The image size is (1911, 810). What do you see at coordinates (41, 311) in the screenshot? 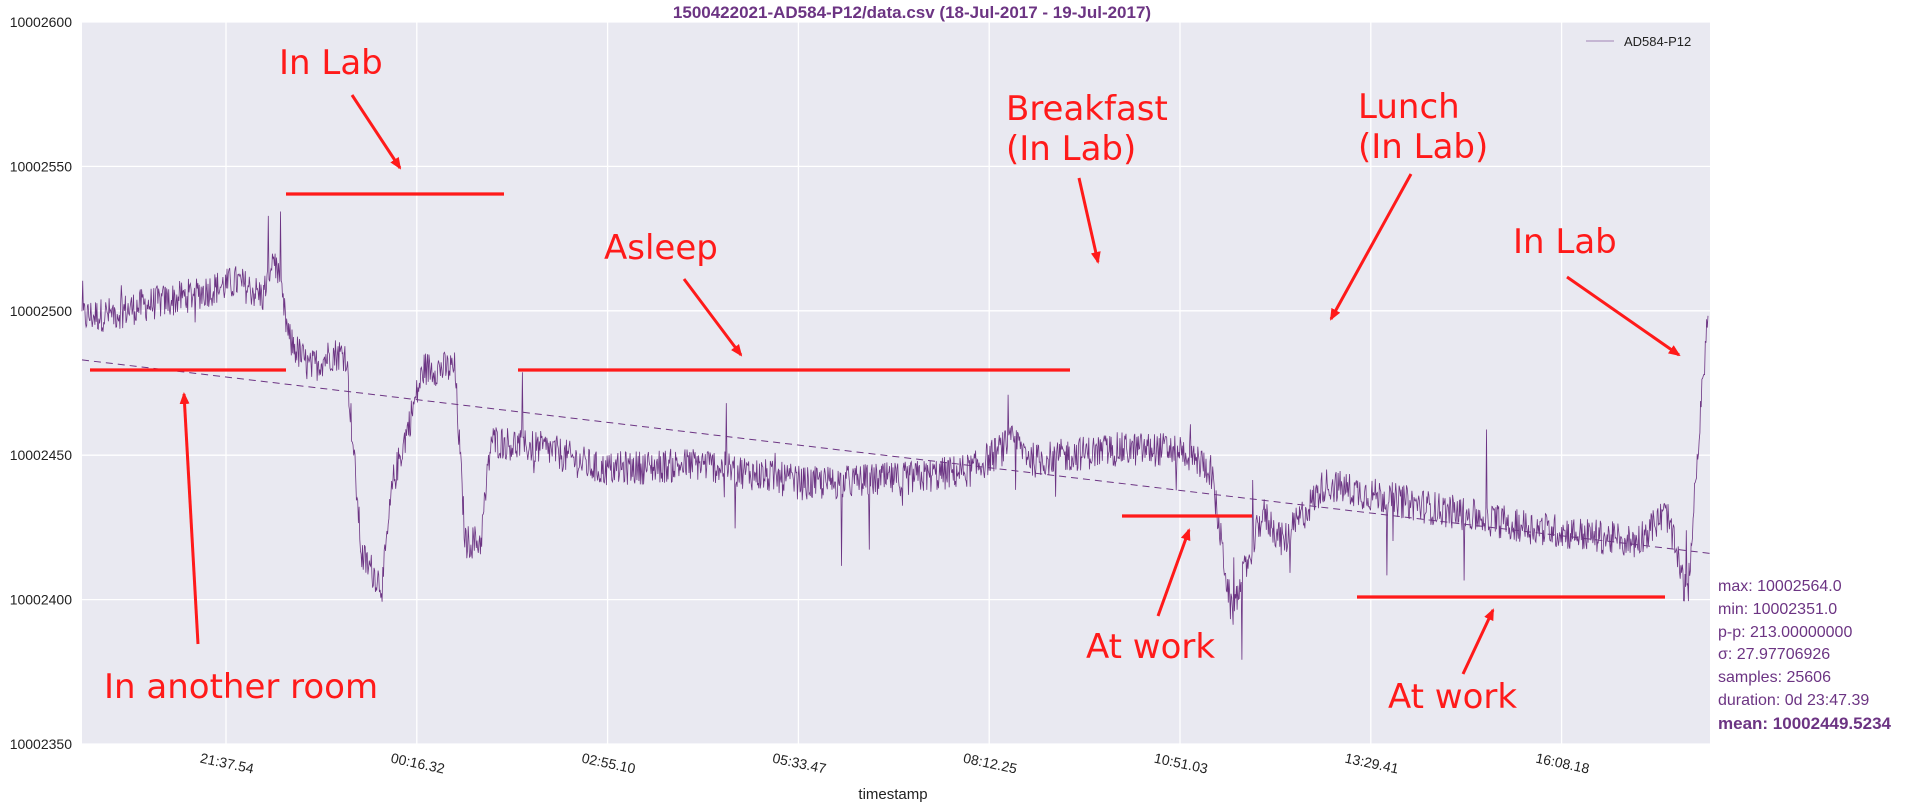
I see `y-tick-label: 10002500` at bounding box center [41, 311].